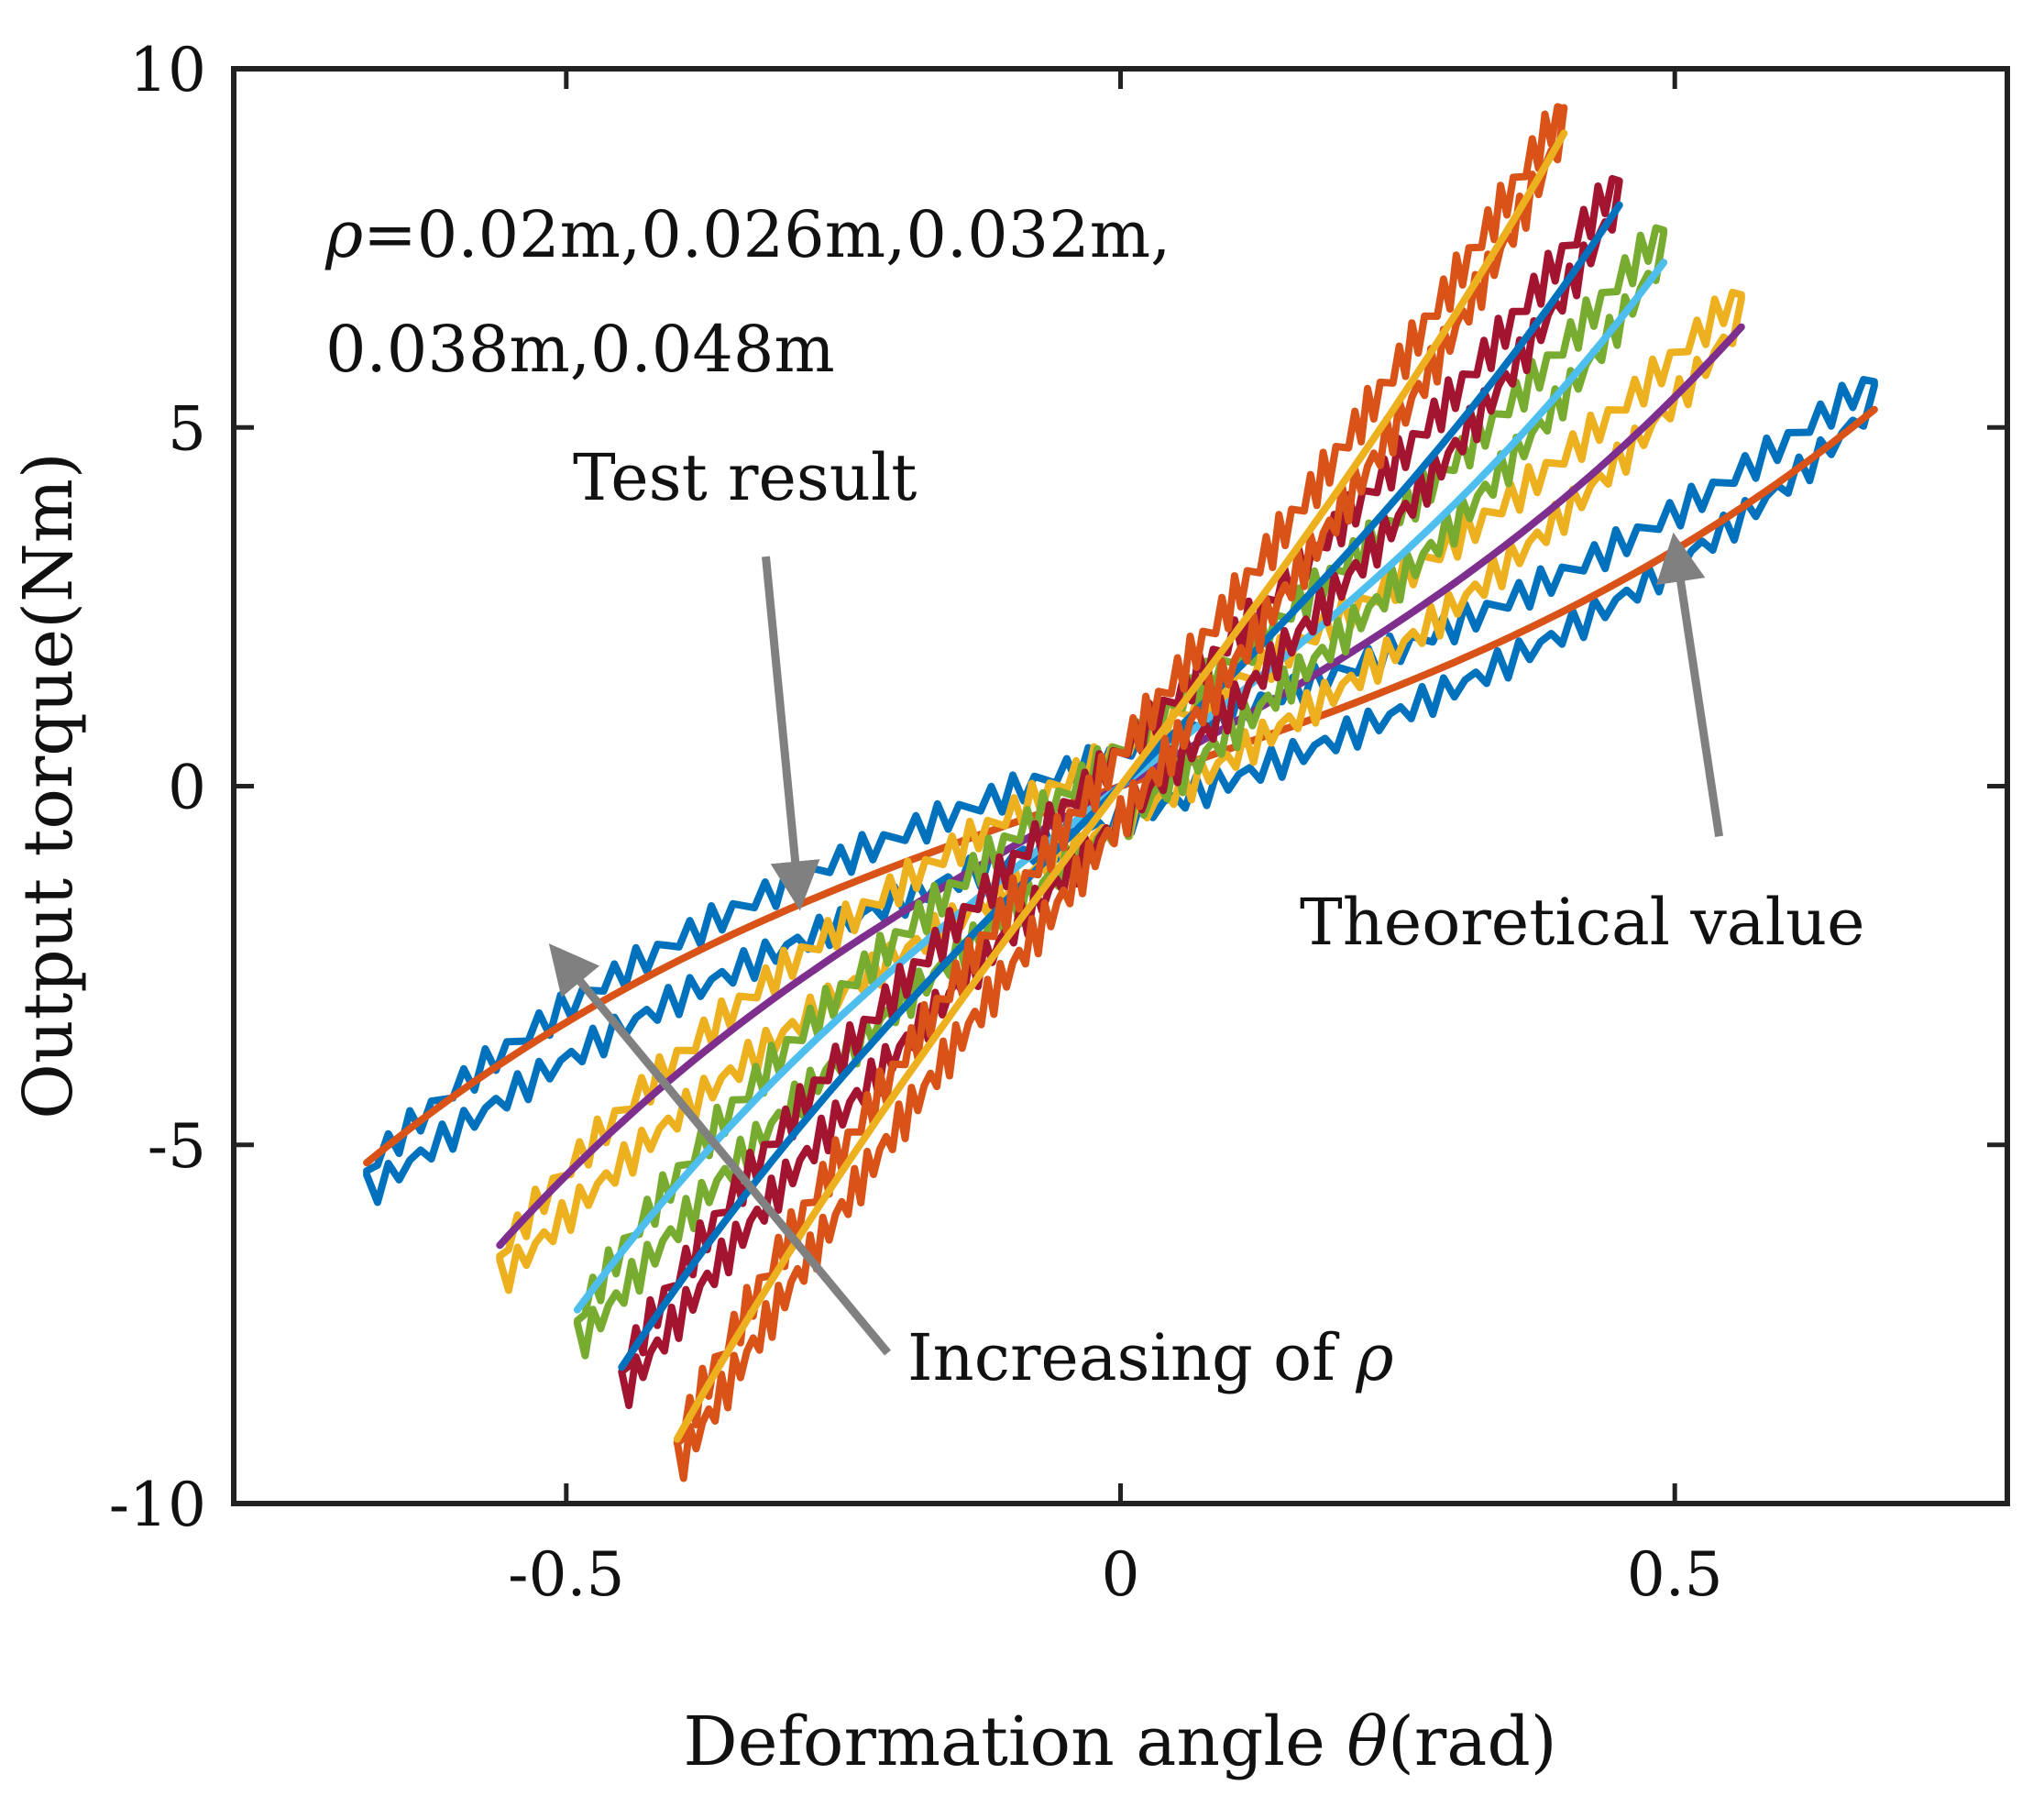 The width and height of the screenshot is (2044, 1796). What do you see at coordinates (187, 788) in the screenshot?
I see `y-tick-label: 0` at bounding box center [187, 788].